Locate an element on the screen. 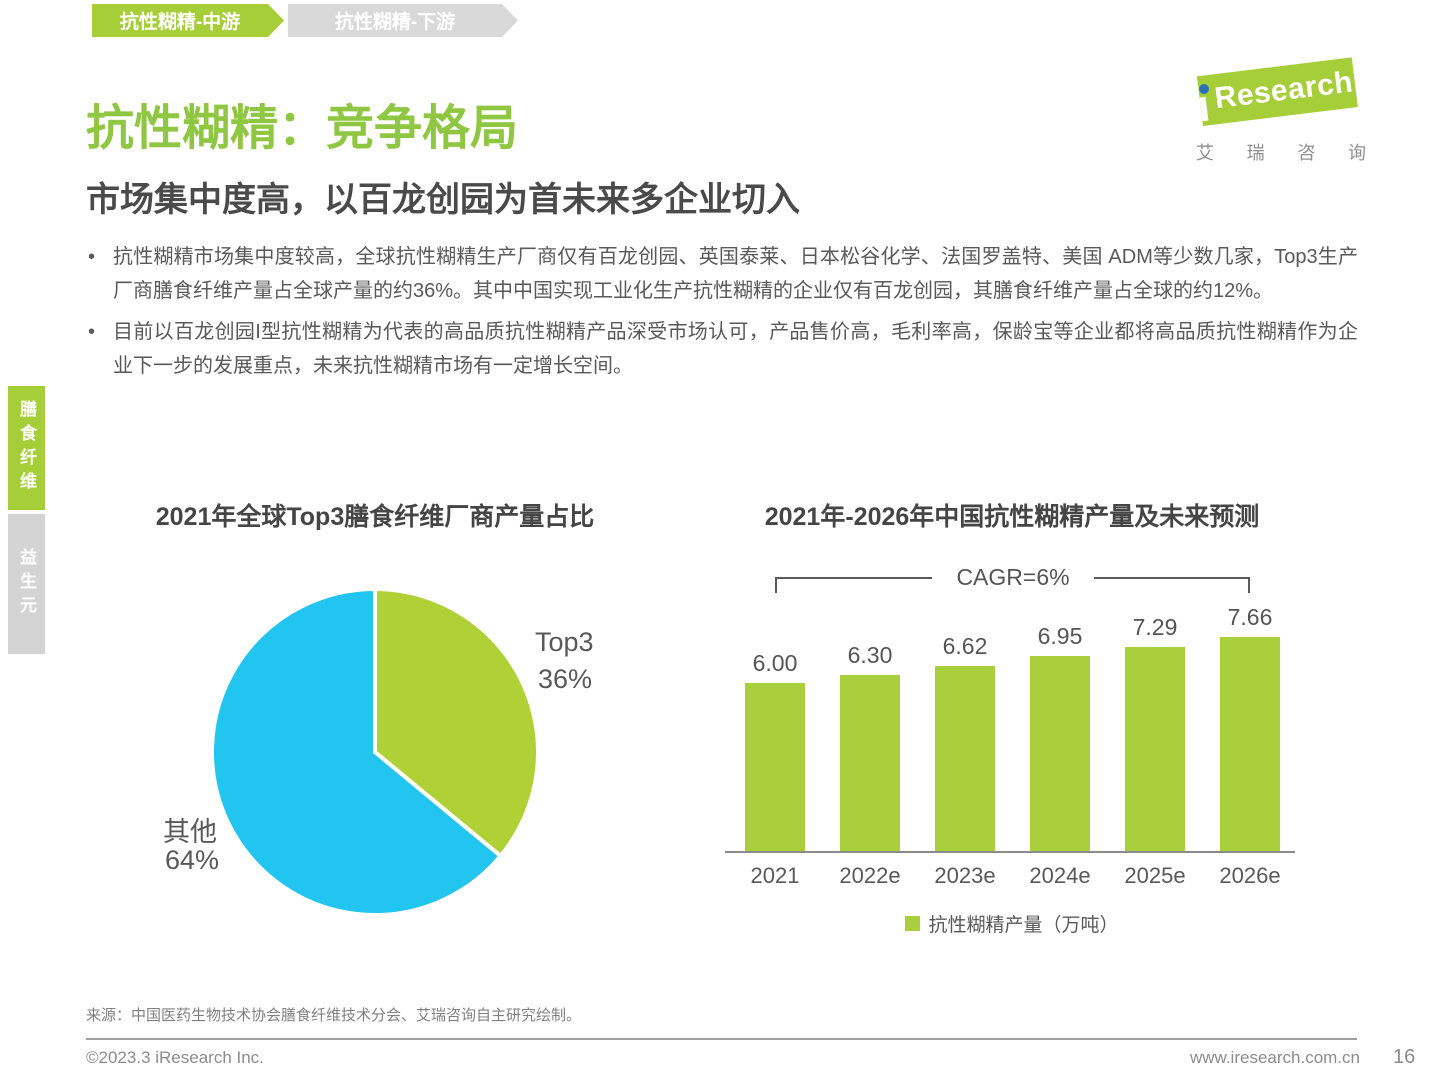  bar-2023e is located at coordinates (965, 758).